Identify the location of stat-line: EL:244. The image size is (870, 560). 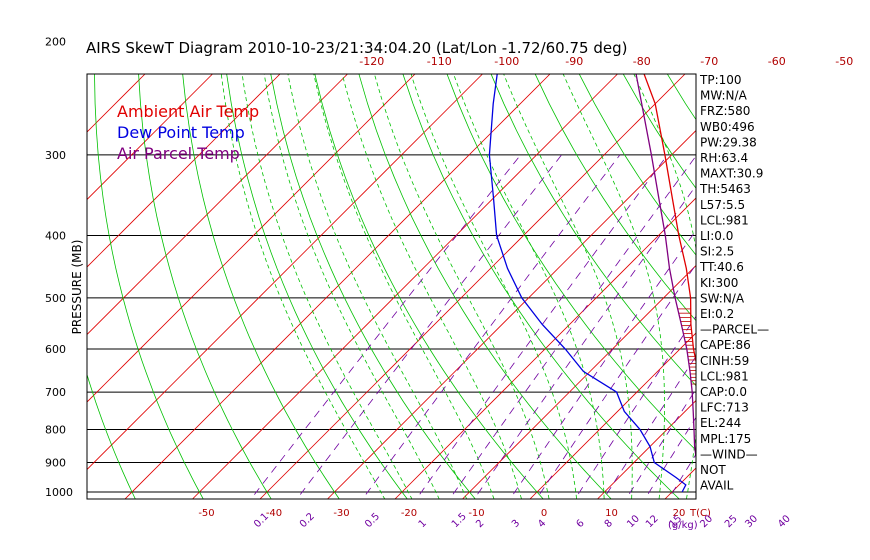
(720, 423).